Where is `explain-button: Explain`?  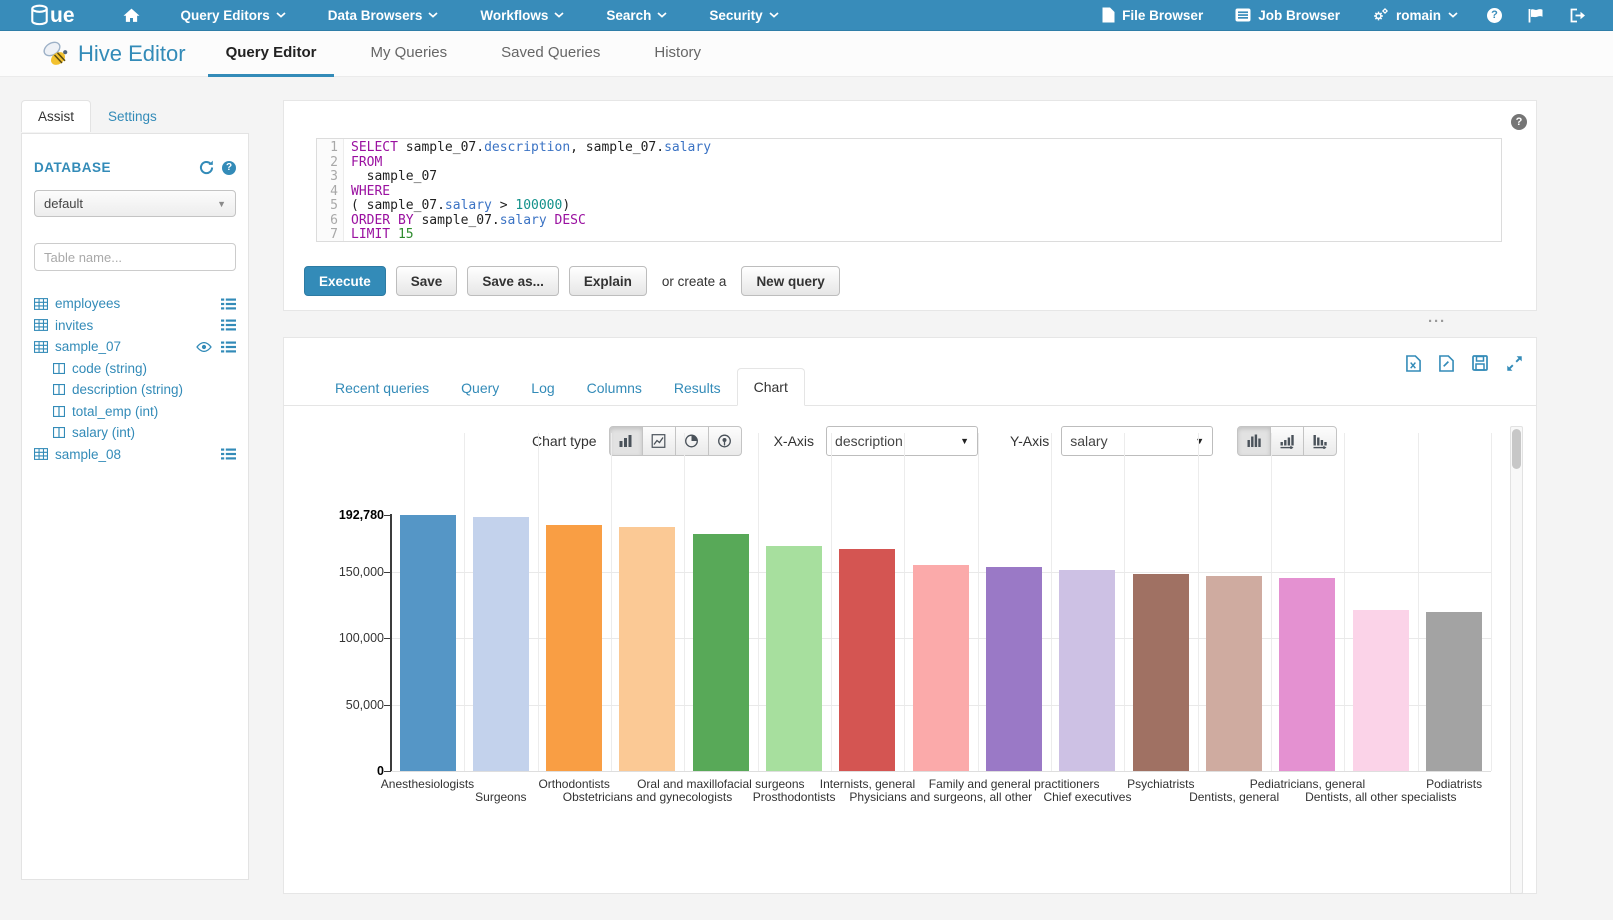
explain-button: Explain is located at coordinates (607, 281).